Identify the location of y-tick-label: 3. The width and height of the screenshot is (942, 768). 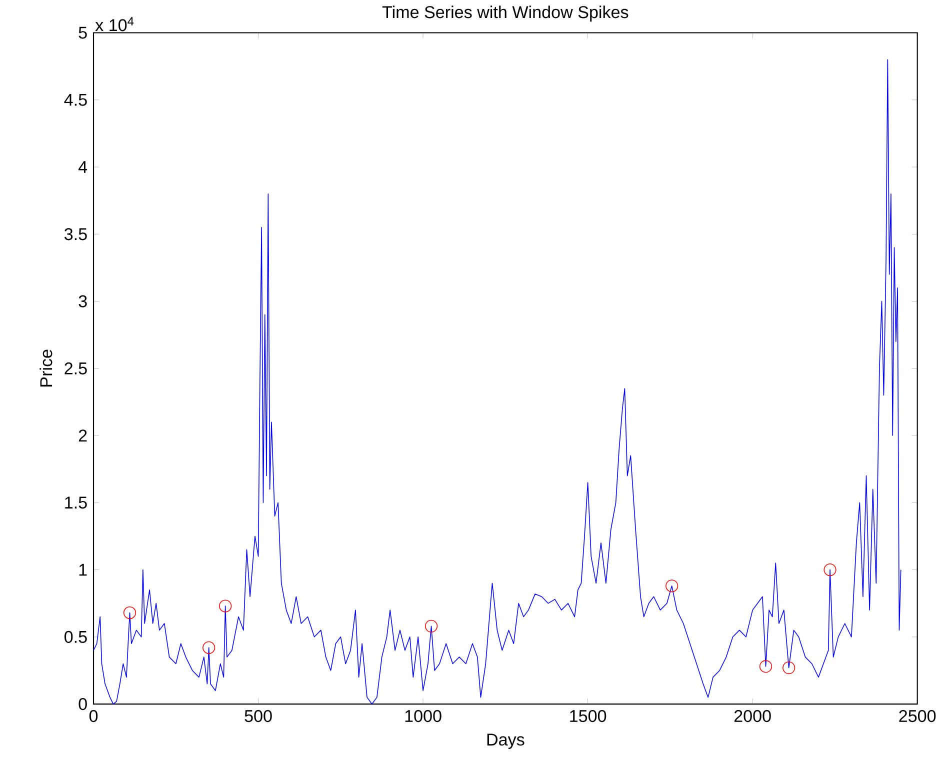
(82, 301).